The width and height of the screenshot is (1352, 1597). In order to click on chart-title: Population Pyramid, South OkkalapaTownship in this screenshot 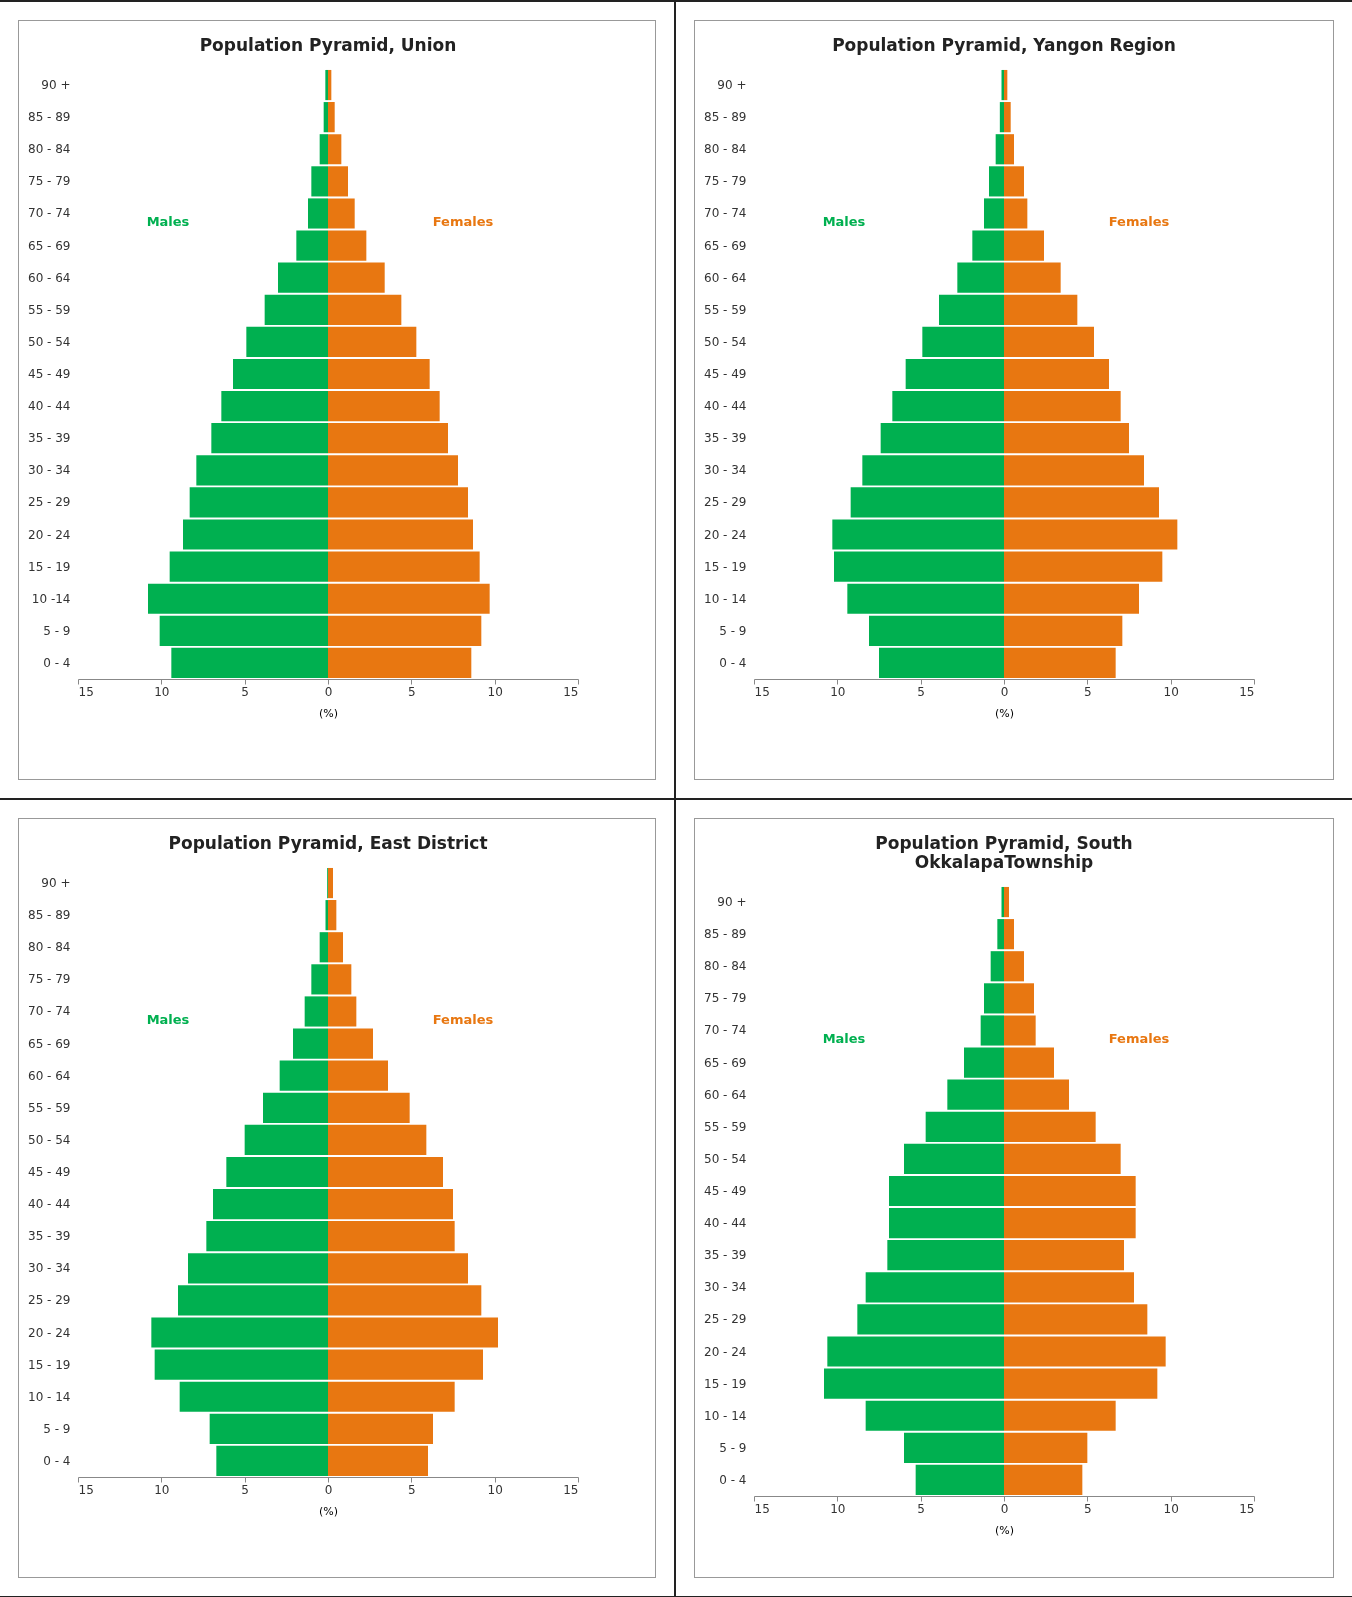, I will do `click(1004, 852)`.